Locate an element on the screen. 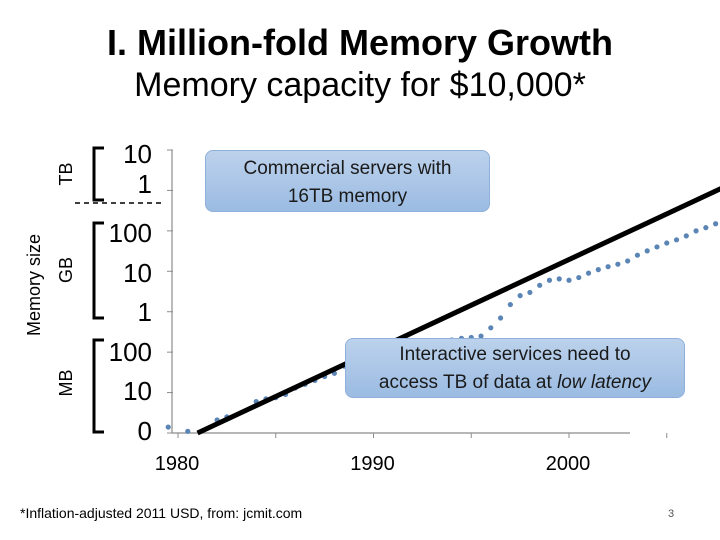  page-number: 3 is located at coordinates (671, 514).